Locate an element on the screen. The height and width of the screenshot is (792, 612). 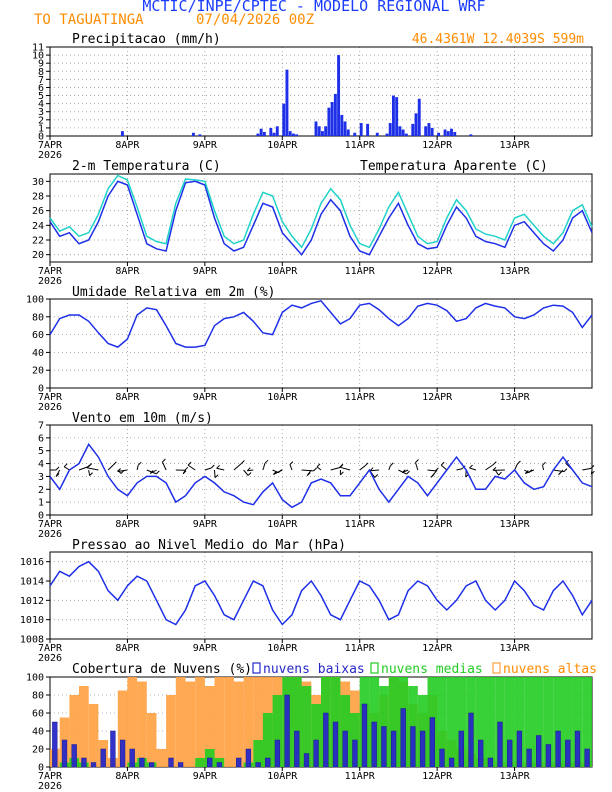
humidity-title: Umidade Relativa em 2m (%) is located at coordinates (174, 292).